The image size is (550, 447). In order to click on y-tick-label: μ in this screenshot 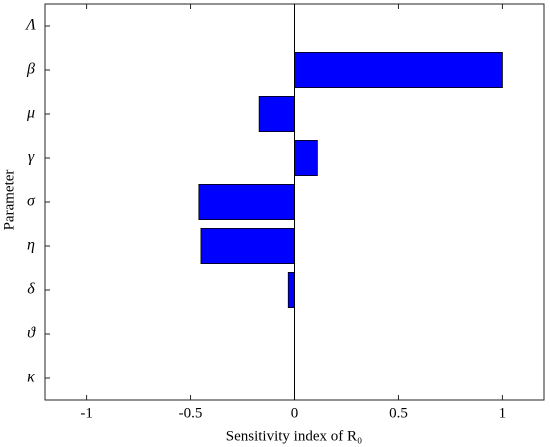, I will do `click(30, 113)`.